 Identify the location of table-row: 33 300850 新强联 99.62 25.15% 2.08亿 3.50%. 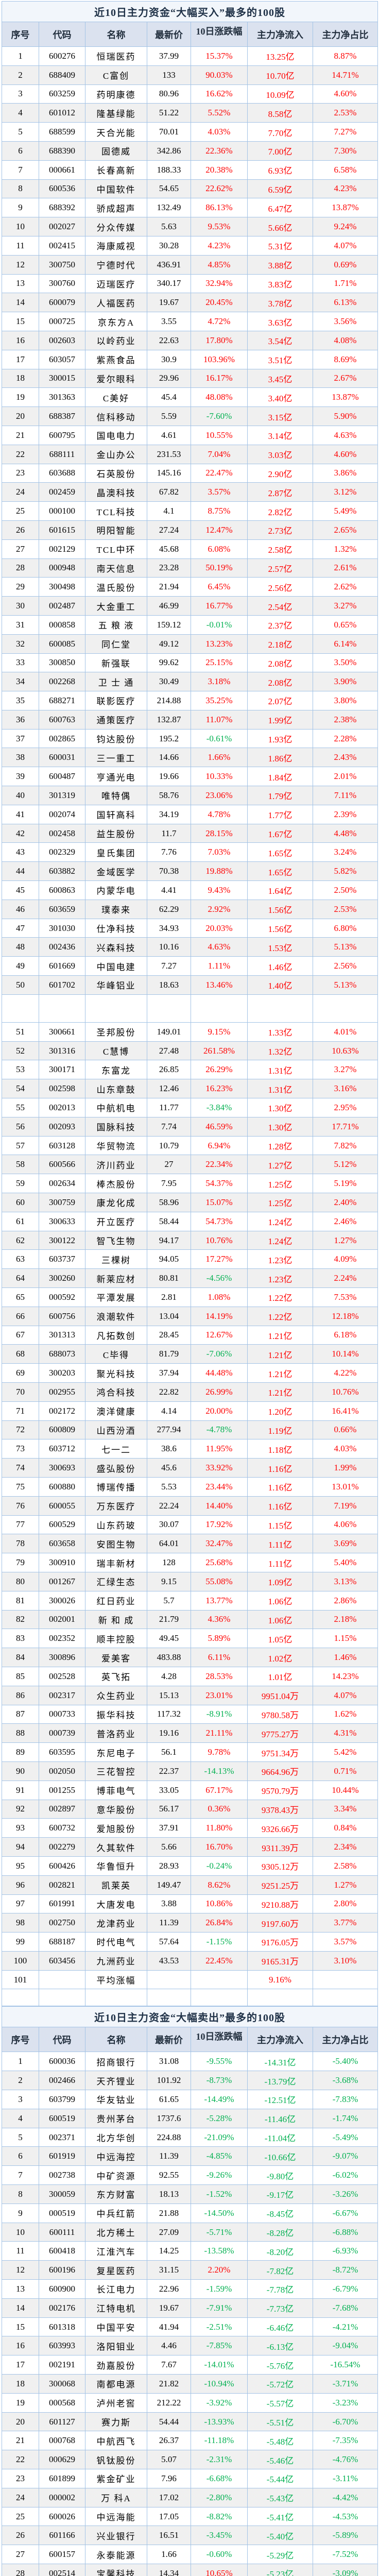
(190, 663).